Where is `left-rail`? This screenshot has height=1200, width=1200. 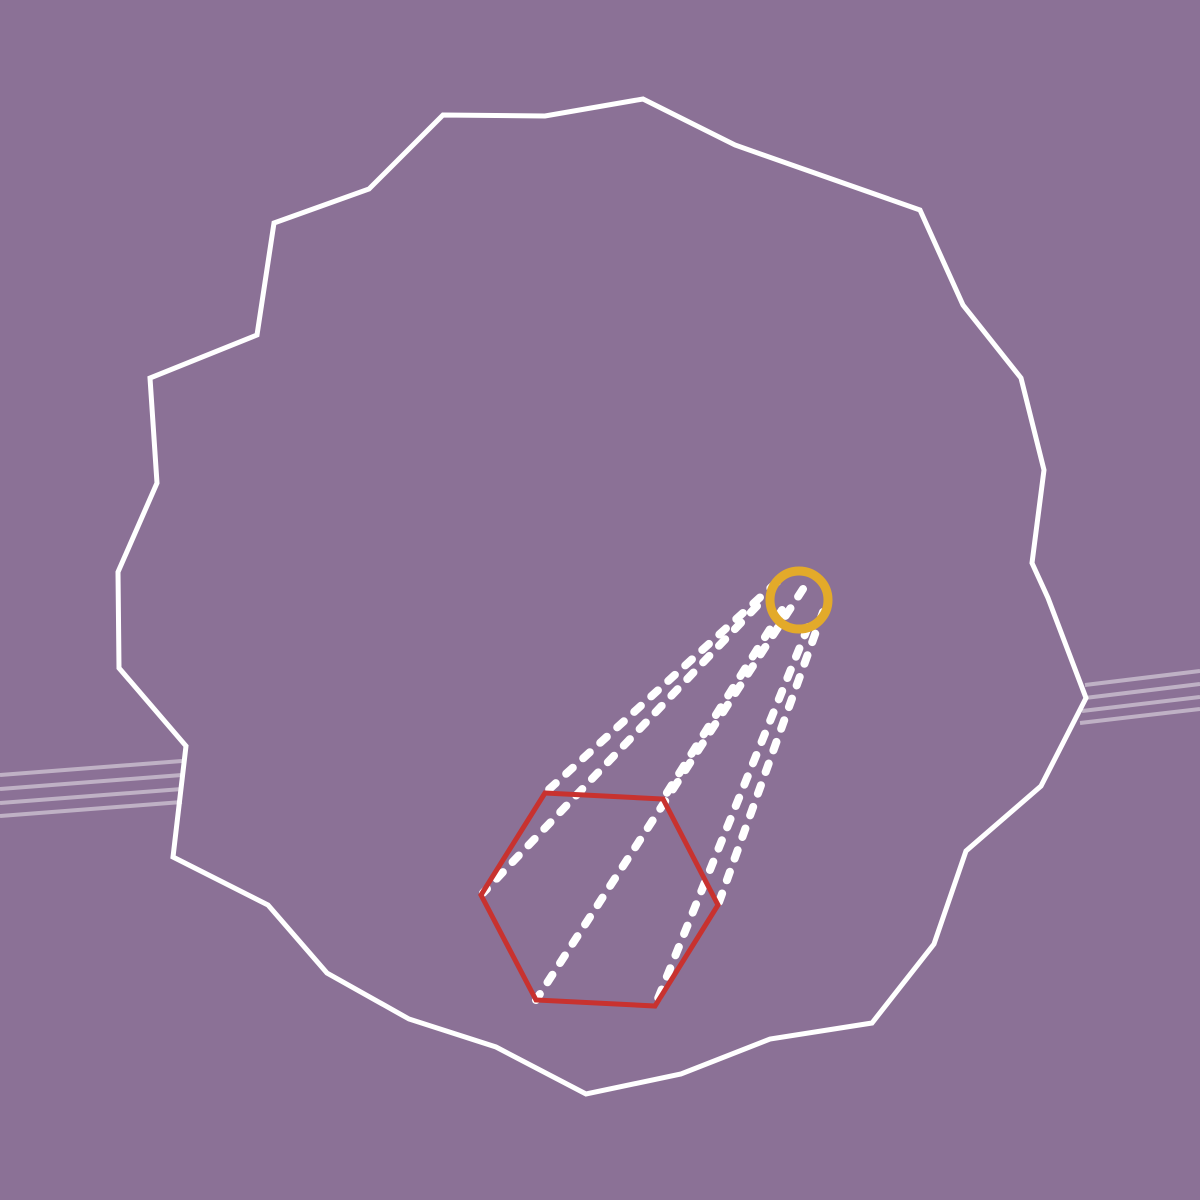 left-rail is located at coordinates (91, 788).